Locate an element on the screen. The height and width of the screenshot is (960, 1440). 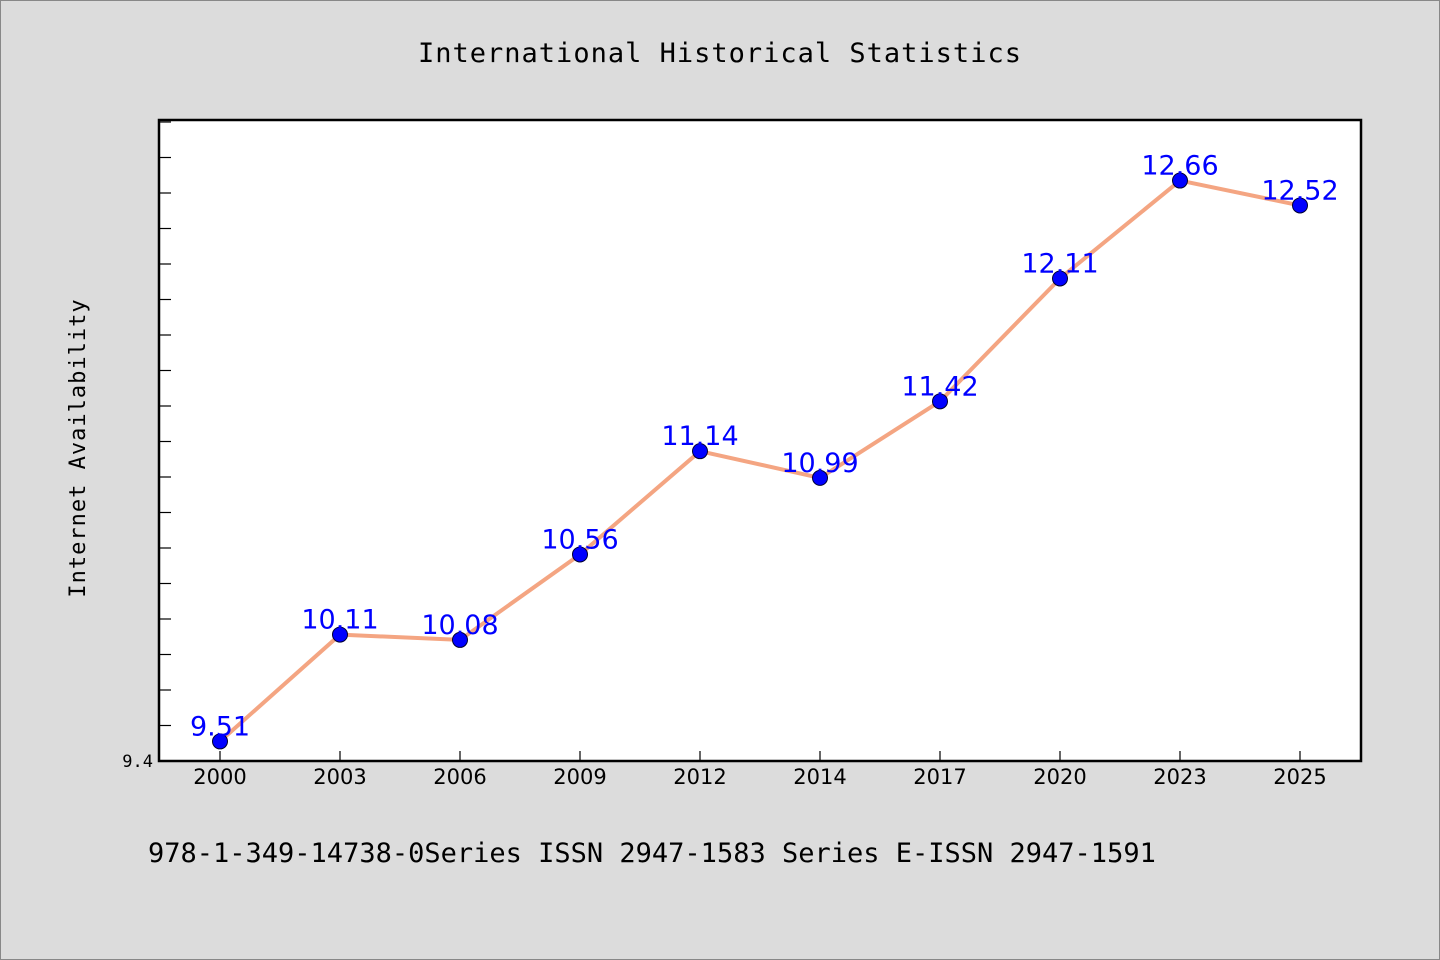
x-tick-label: 2023 is located at coordinates (1179, 777).